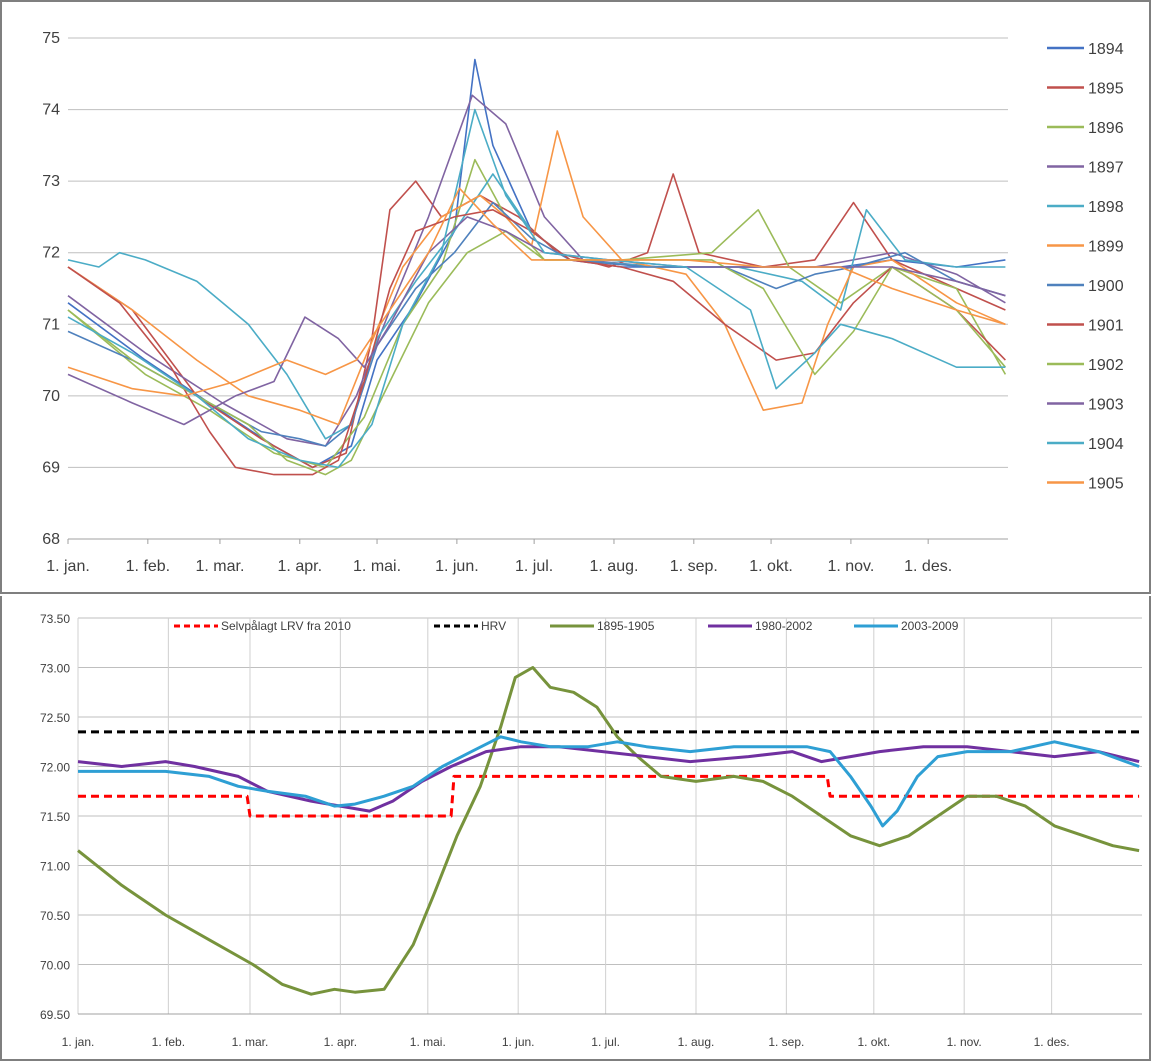 Image resolution: width=1151 pixels, height=1061 pixels. Describe the element at coordinates (55, 669) in the screenshot. I see `y-tick-label: 73.00` at that location.